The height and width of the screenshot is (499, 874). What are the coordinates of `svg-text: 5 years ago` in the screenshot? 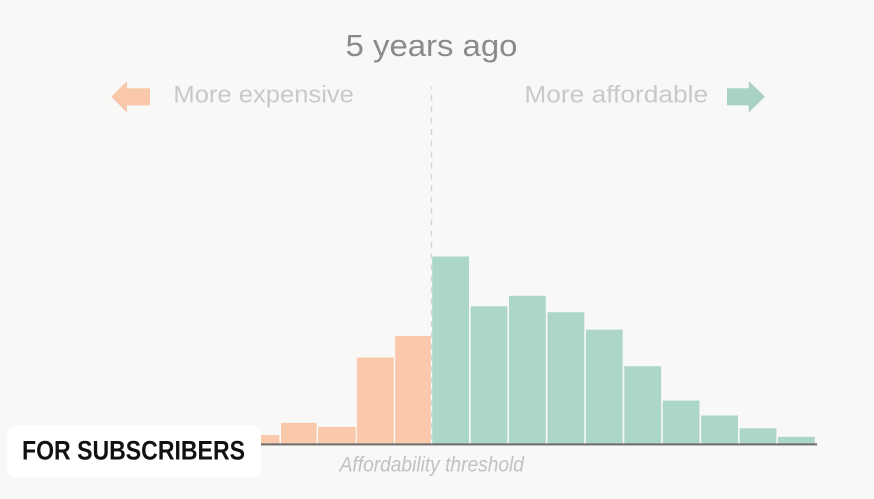 It's located at (432, 45).